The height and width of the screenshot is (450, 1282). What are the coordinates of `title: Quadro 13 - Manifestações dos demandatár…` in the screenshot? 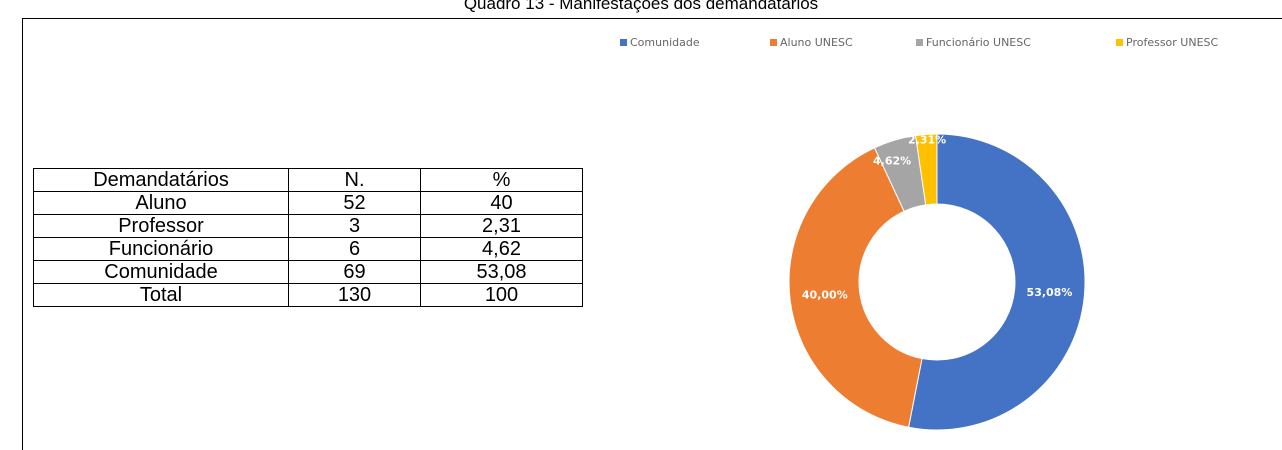 It's located at (641, 6).